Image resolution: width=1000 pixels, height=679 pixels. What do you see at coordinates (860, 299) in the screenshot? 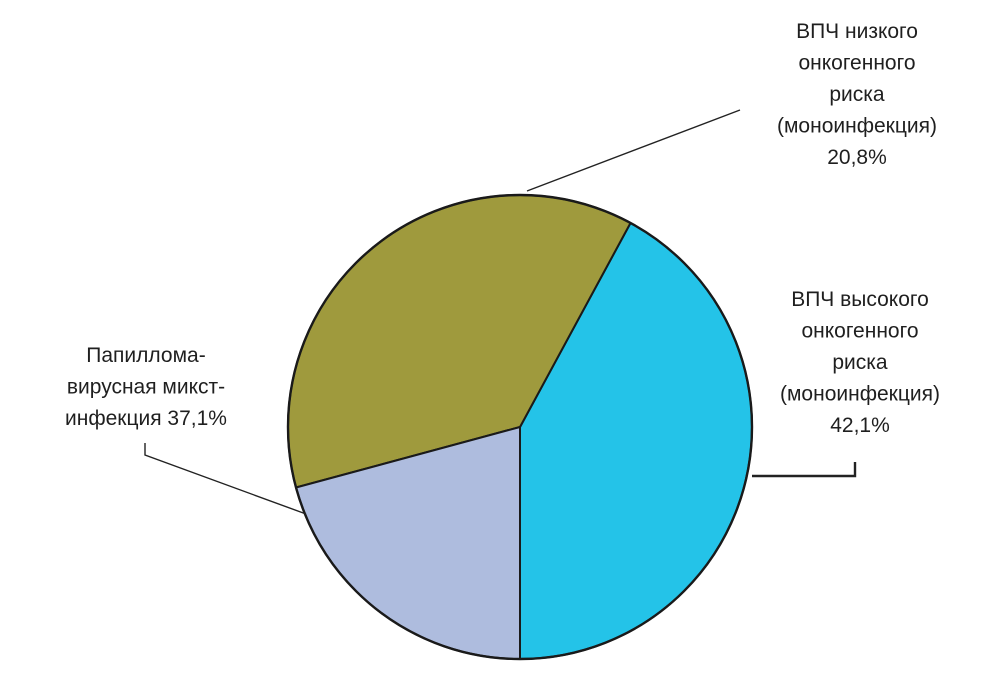
I see `data-label-line: ВПЧ высокого` at bounding box center [860, 299].